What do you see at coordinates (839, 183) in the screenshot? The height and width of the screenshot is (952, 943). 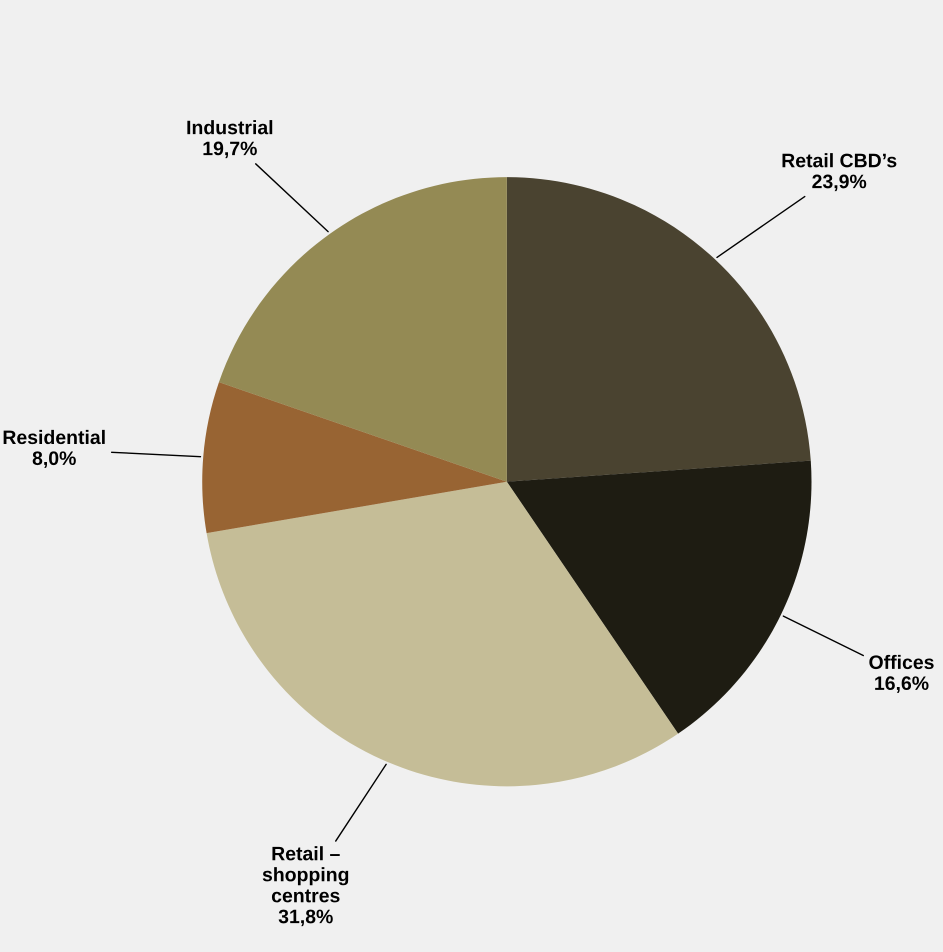 I see `data-label: 23,9%` at bounding box center [839, 183].